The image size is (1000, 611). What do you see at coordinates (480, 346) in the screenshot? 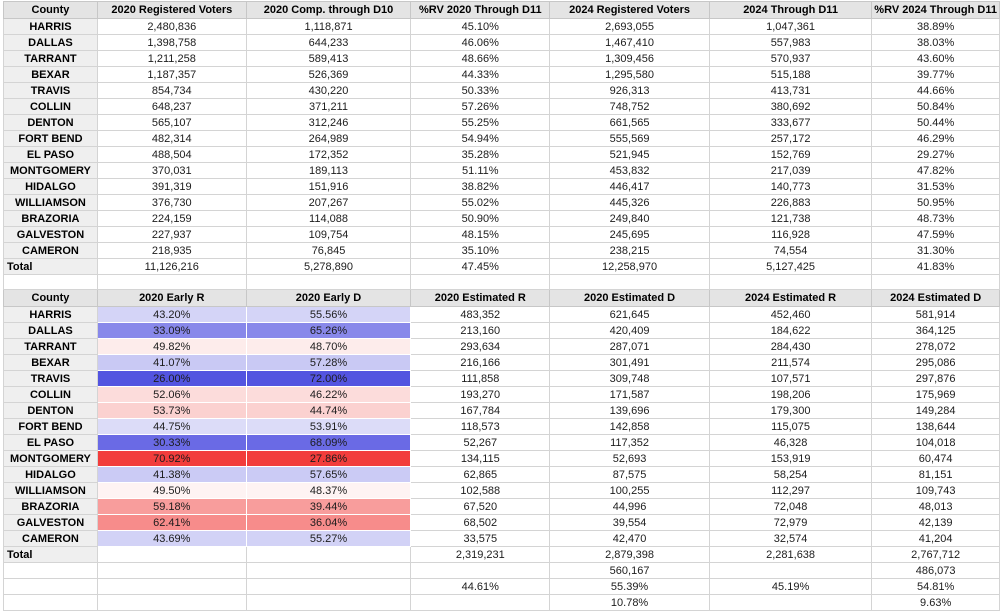
I see `value-cell: 293,634` at bounding box center [480, 346].